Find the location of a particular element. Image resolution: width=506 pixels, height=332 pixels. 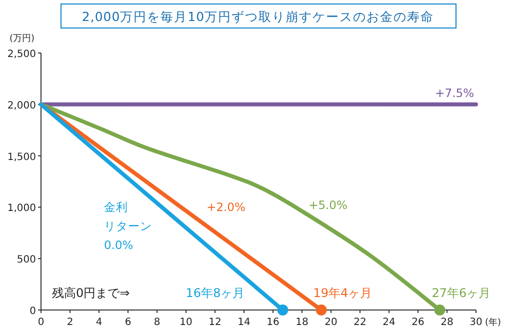

x-tick-label: 10 is located at coordinates (186, 322).